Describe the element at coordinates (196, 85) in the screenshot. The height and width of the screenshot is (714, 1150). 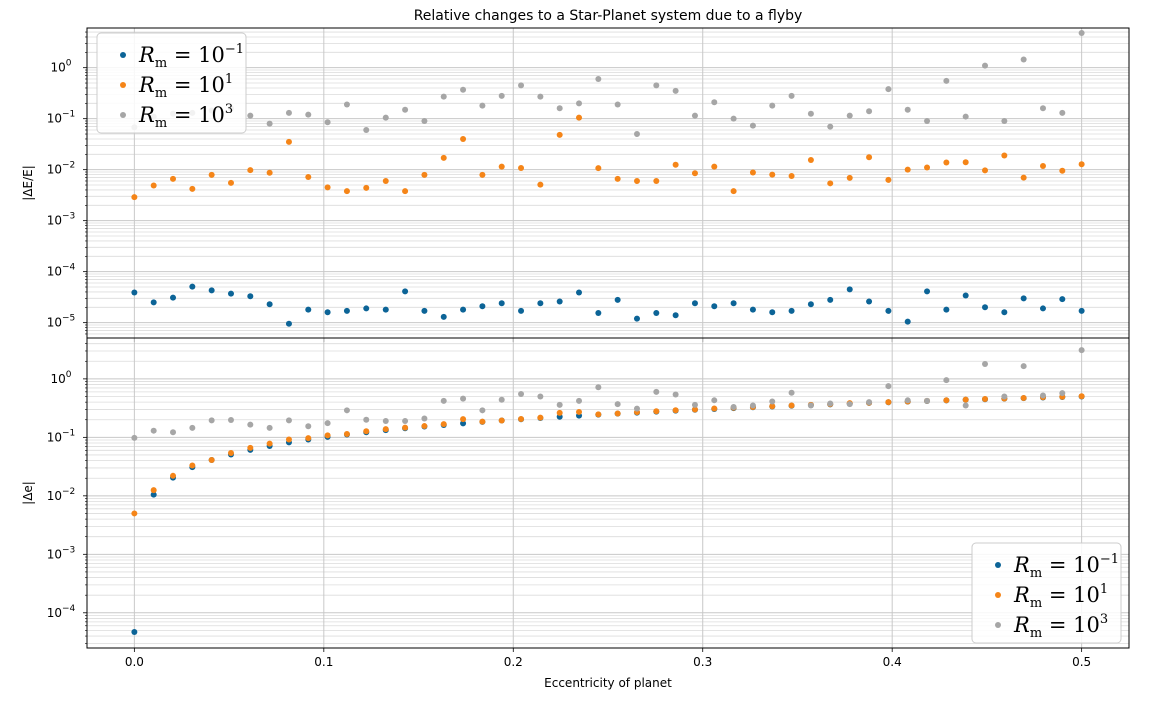
I see `legend-equals: = 10` at that location.